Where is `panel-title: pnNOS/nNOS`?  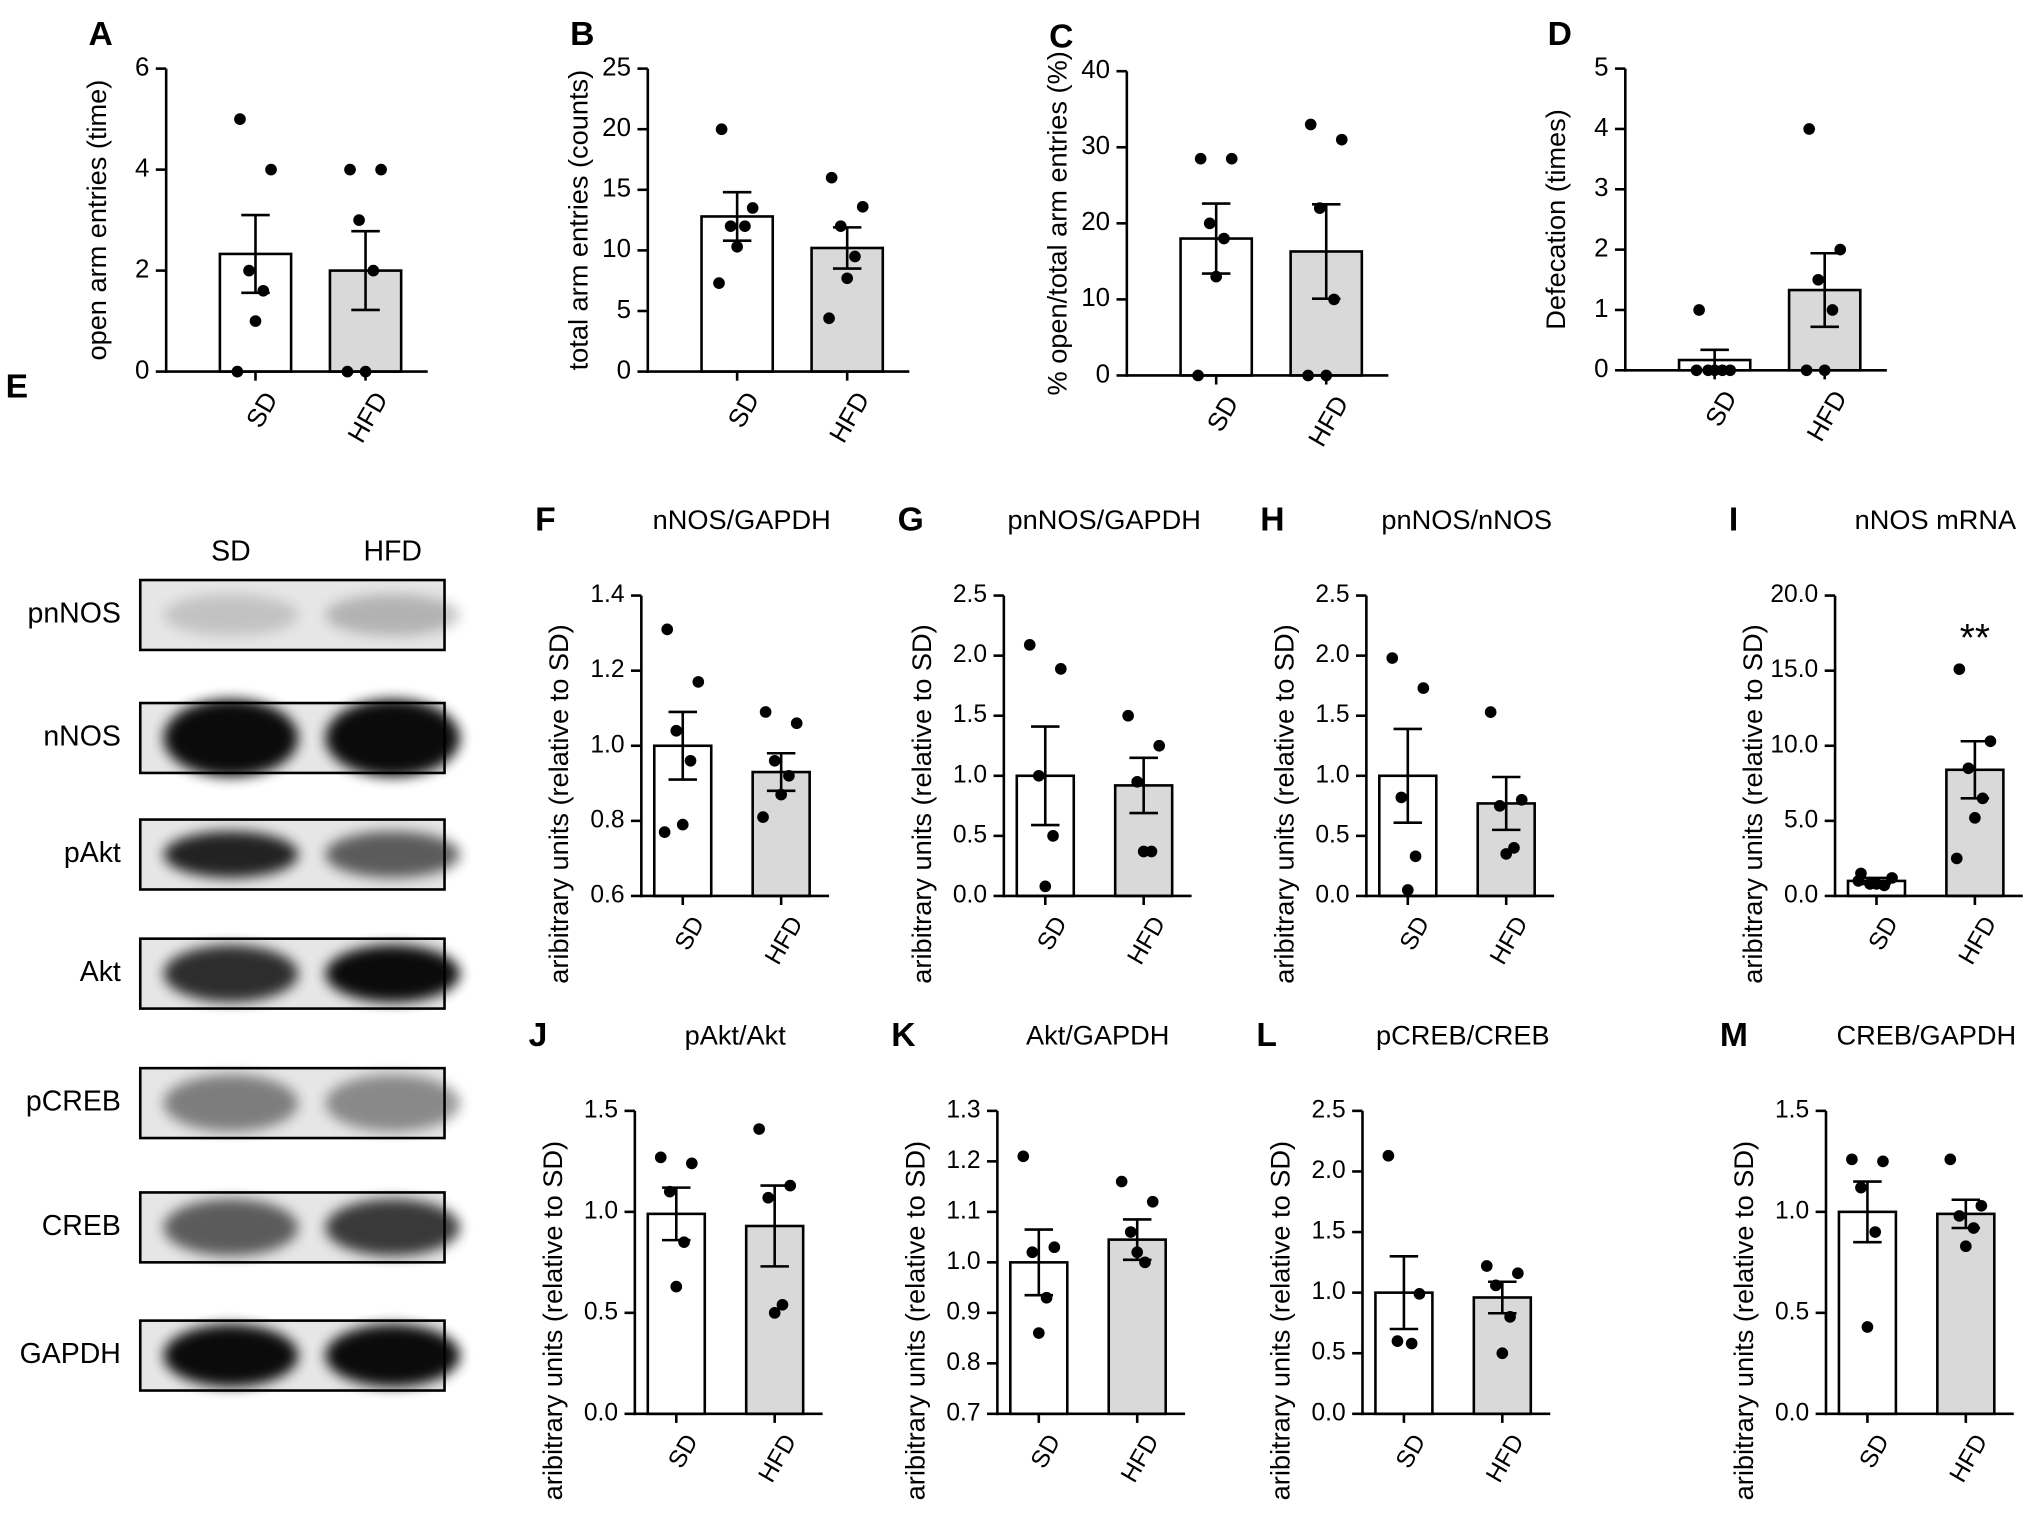
panel-title: pnNOS/nNOS is located at coordinates (1466, 519).